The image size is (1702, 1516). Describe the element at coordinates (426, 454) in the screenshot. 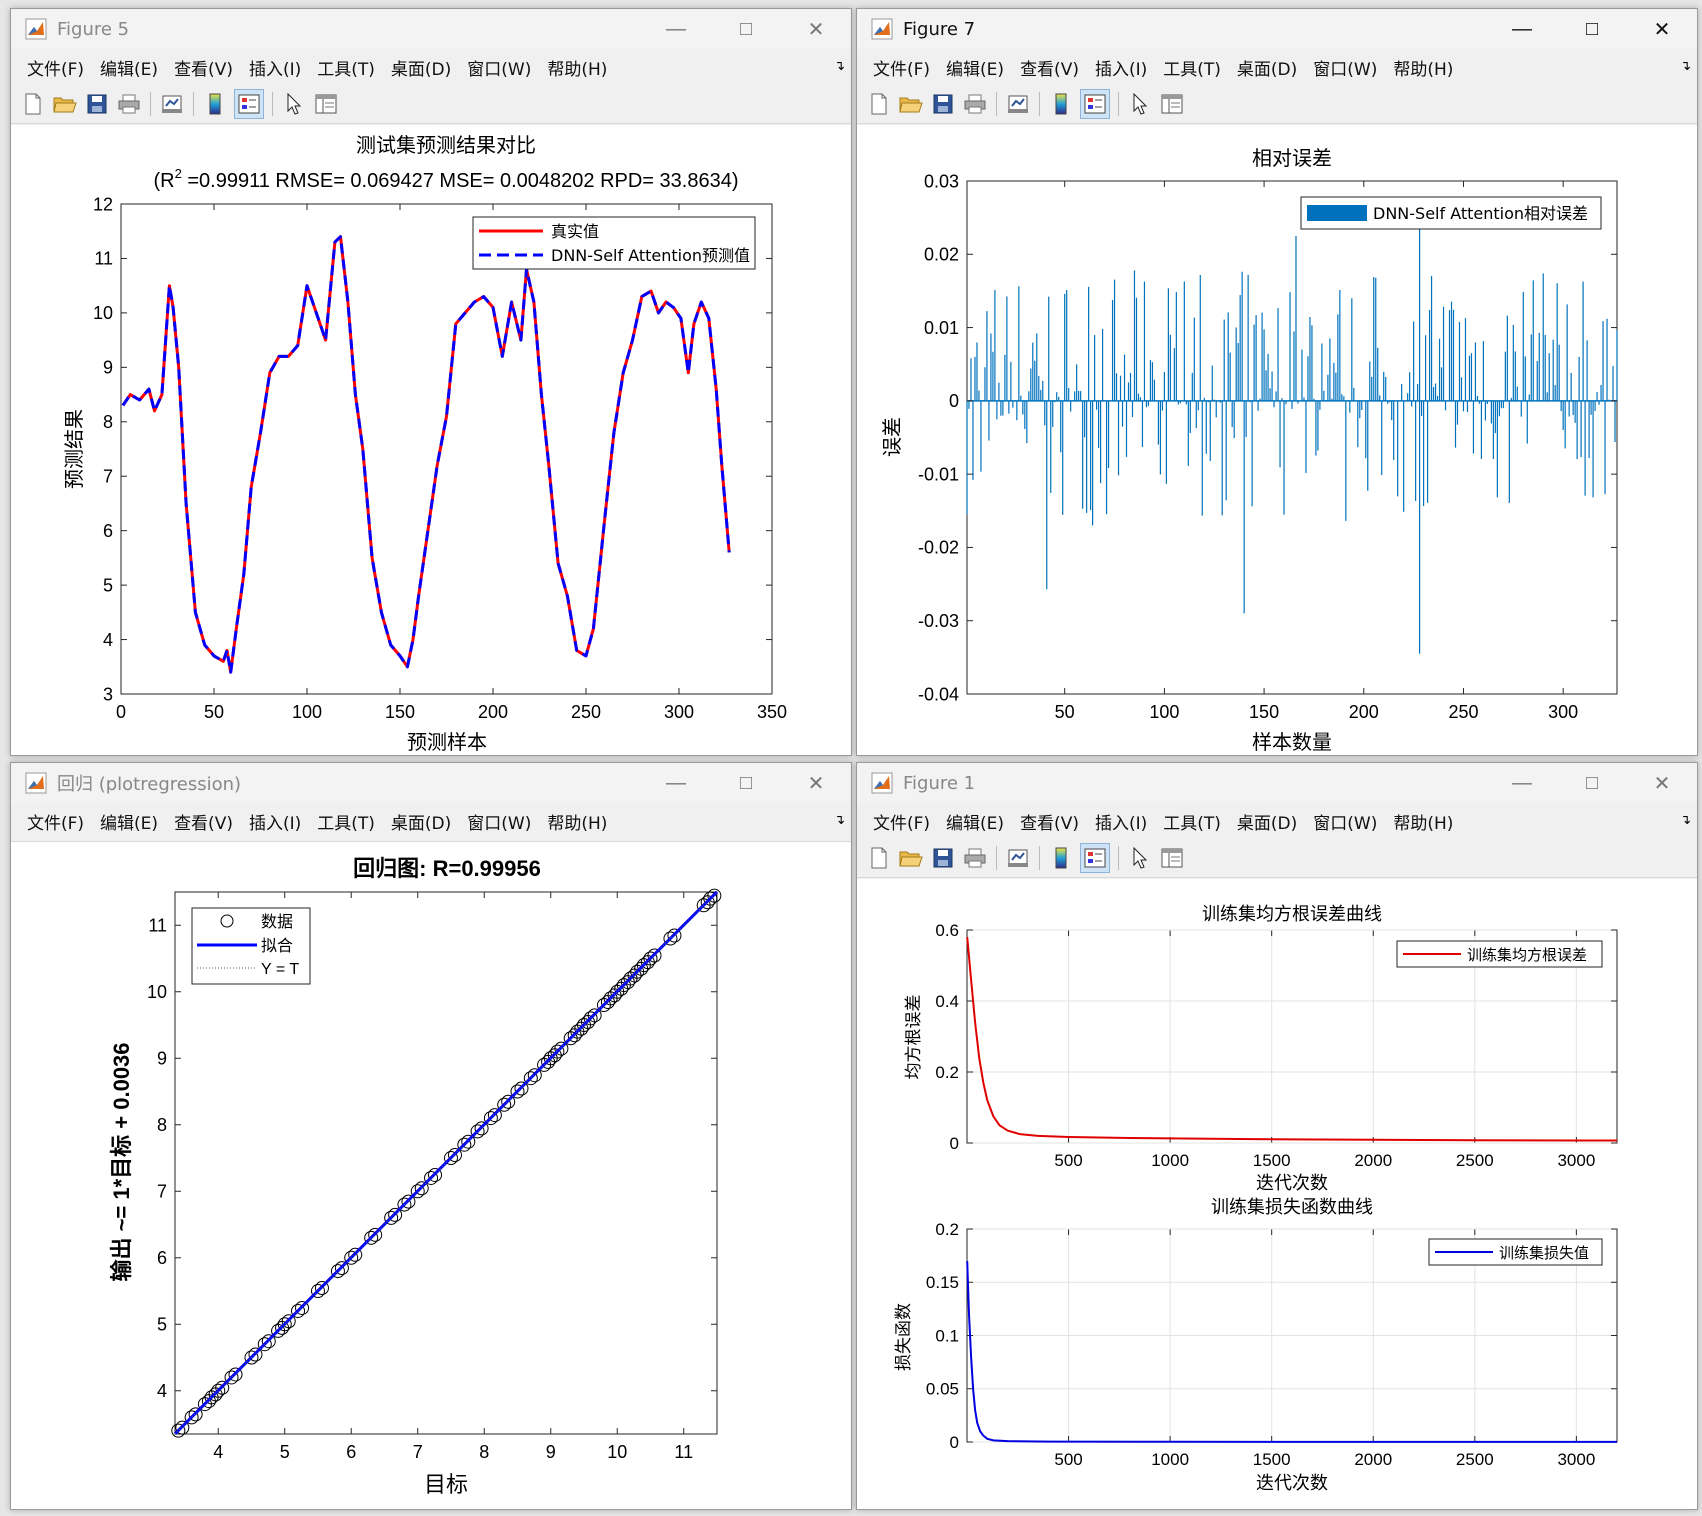

I see `series-line-pred` at that location.